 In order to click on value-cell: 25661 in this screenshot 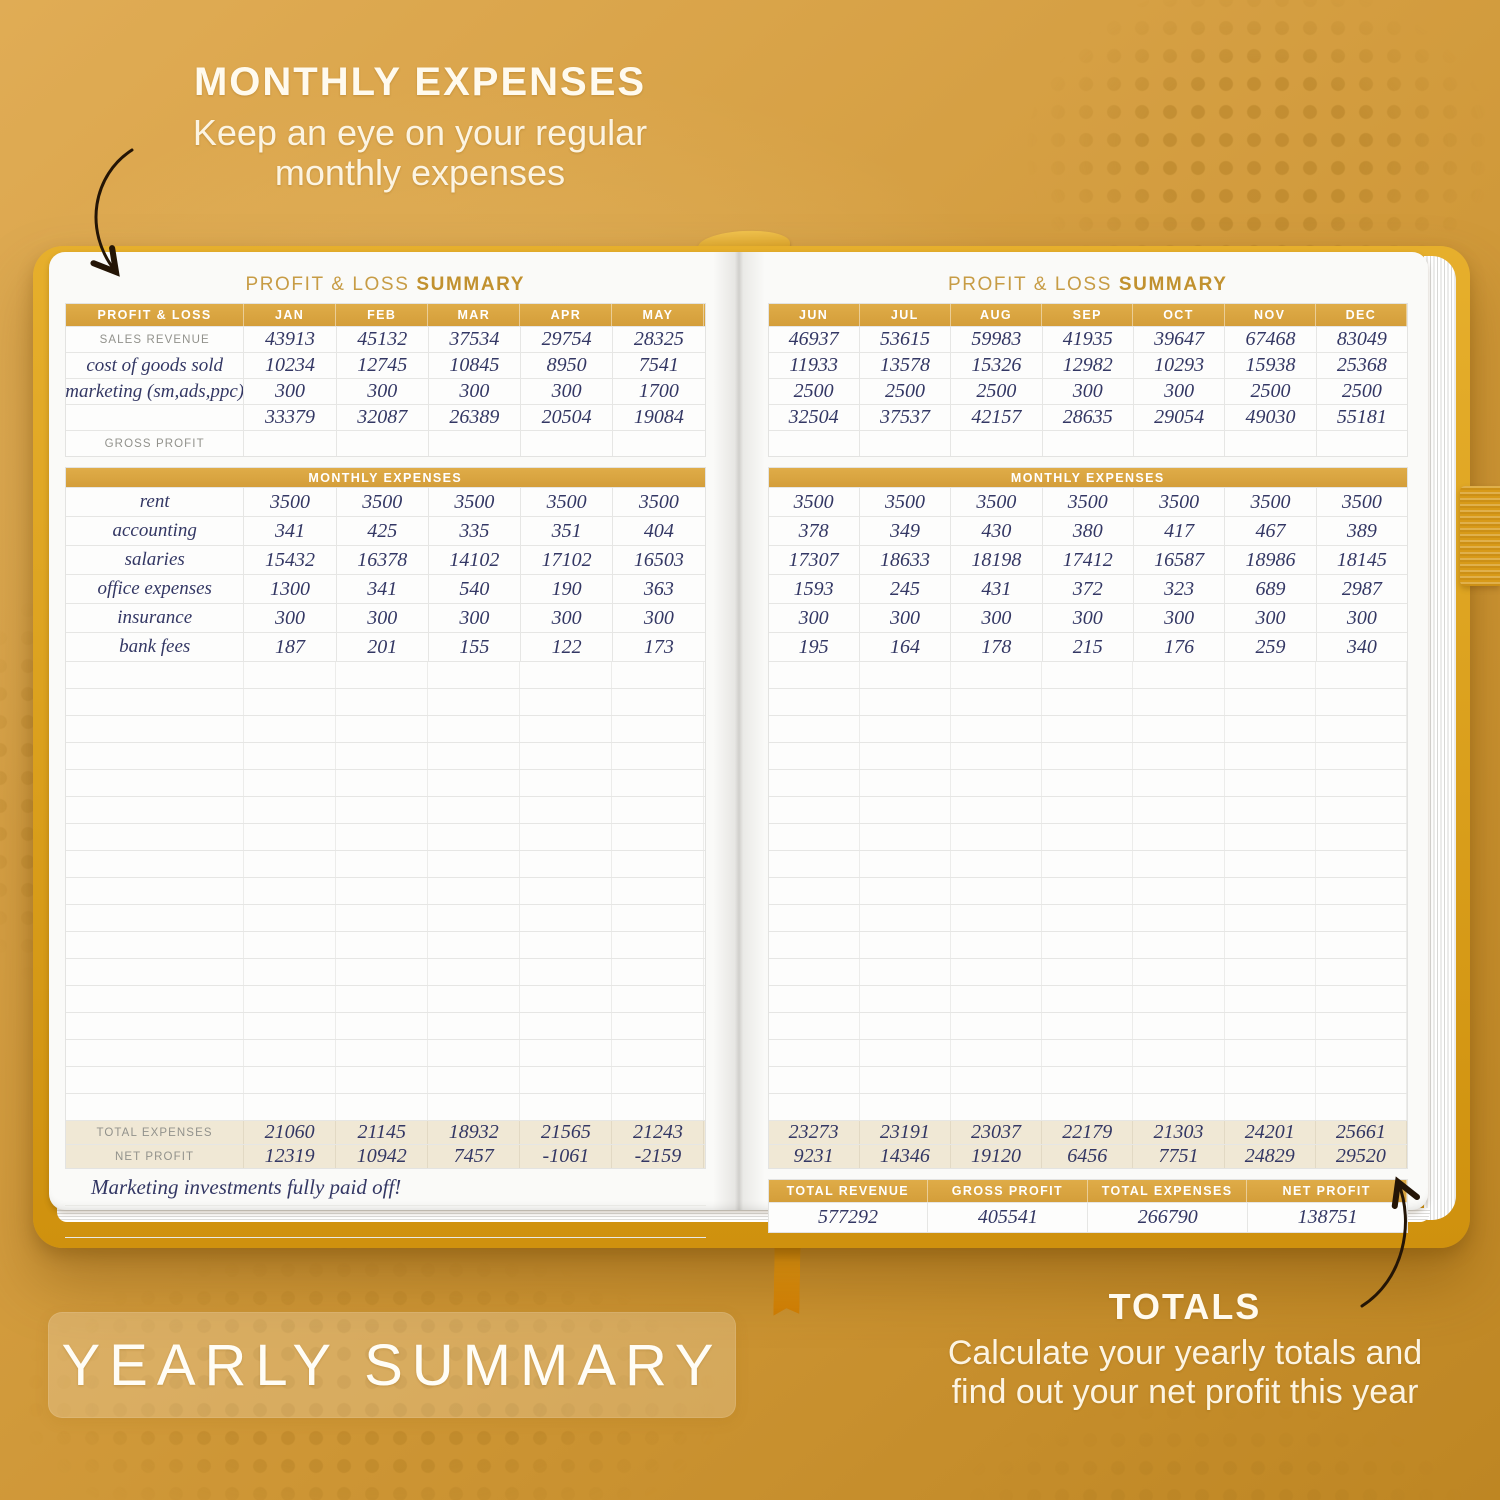, I will do `click(1362, 1132)`.